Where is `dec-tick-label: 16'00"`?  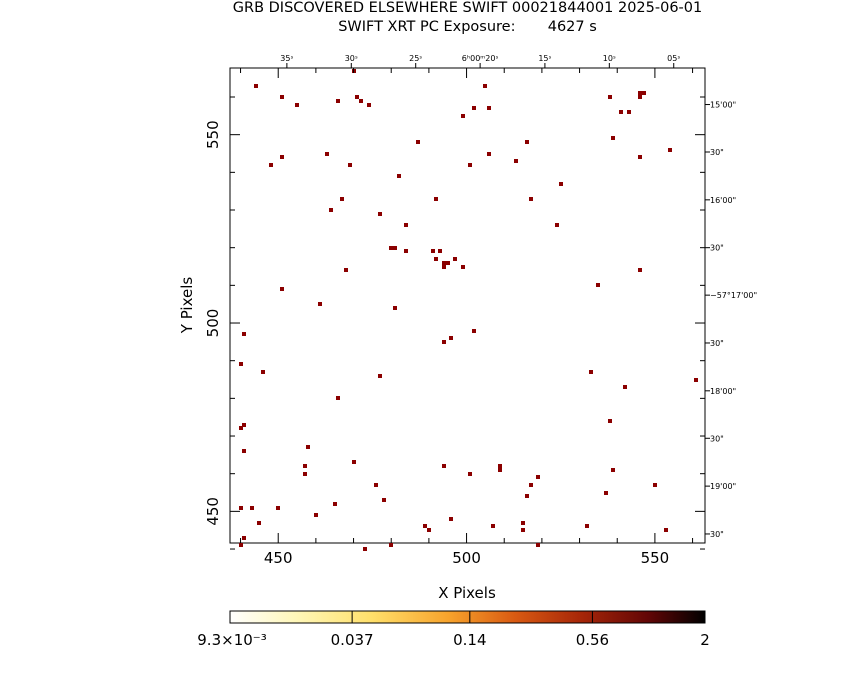 dec-tick-label: 16'00" is located at coordinates (723, 200).